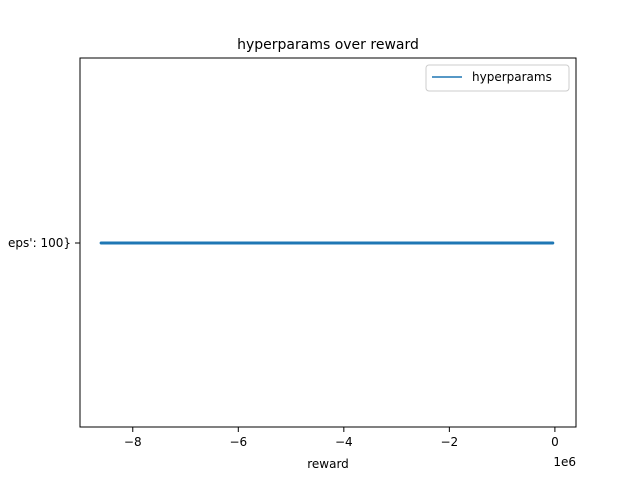  I want to click on legend: hyperparams, so click(497, 78).